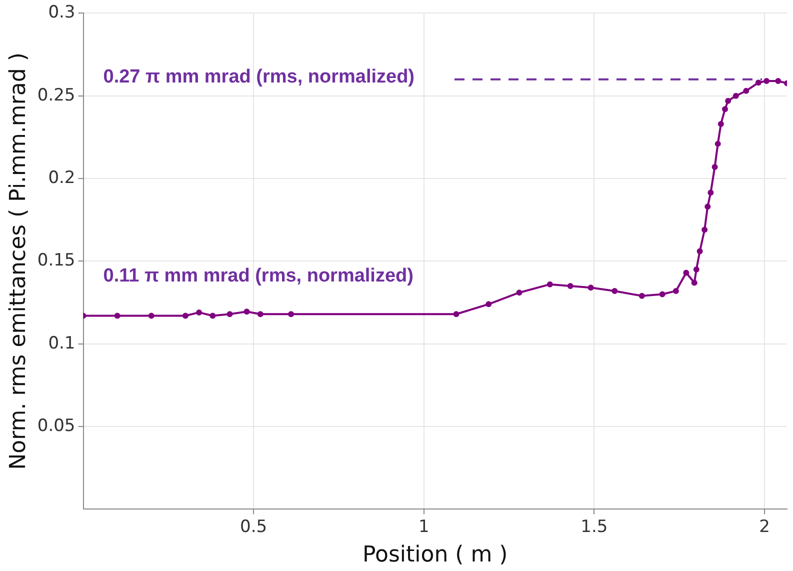  Describe the element at coordinates (18, 261) in the screenshot. I see `y-axis-title: Norm. rms emittances ( Pi.mm.mrad )` at that location.